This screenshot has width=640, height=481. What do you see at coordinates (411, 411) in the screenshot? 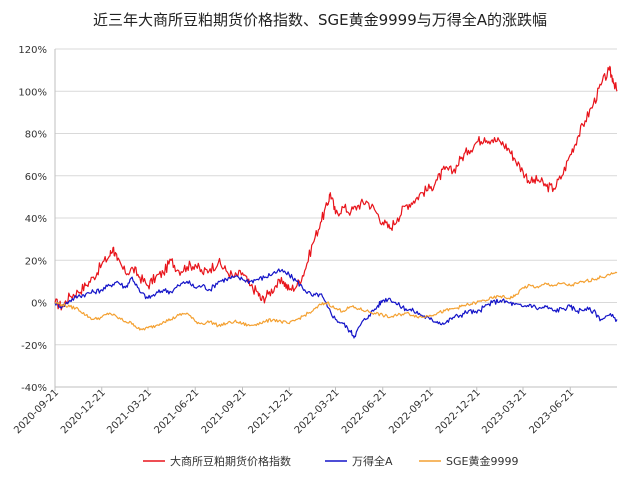
I see `x-tick-label: 2022-09-21` at bounding box center [411, 411].